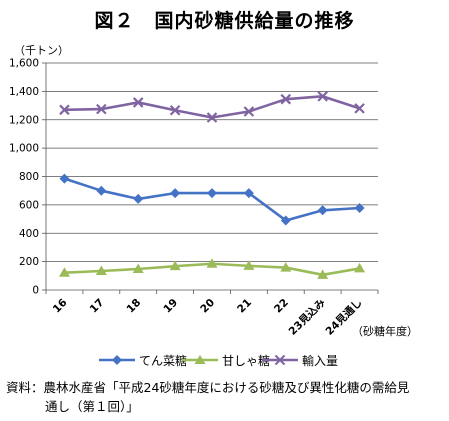  What do you see at coordinates (29, 262) in the screenshot?
I see `y-tick-label: 200` at bounding box center [29, 262].